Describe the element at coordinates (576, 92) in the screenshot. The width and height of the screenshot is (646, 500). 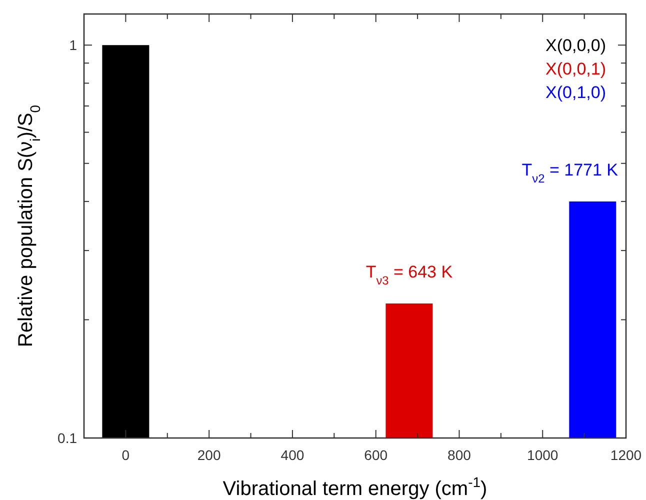
I see `text: X(0,1,0)` at that location.